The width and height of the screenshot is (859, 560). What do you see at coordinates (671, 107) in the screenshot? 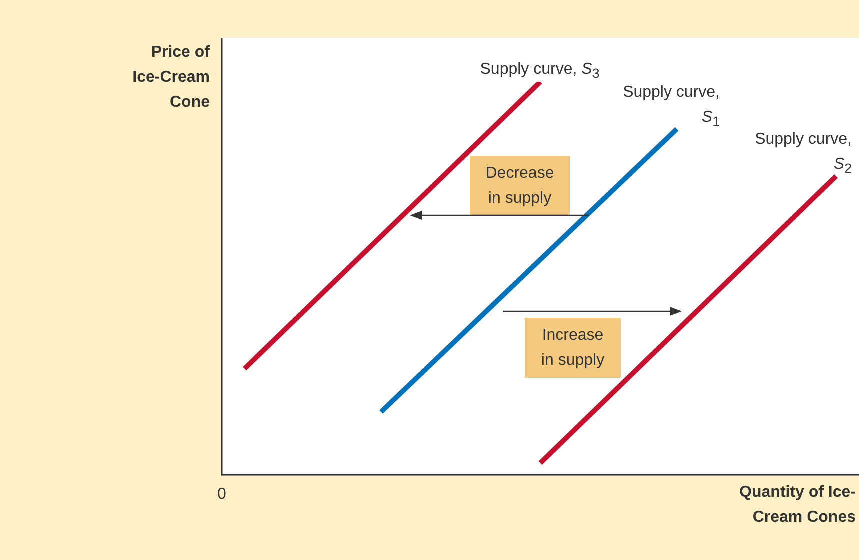
I see `series-label: Supply curve, S$_{1}$` at bounding box center [671, 107].